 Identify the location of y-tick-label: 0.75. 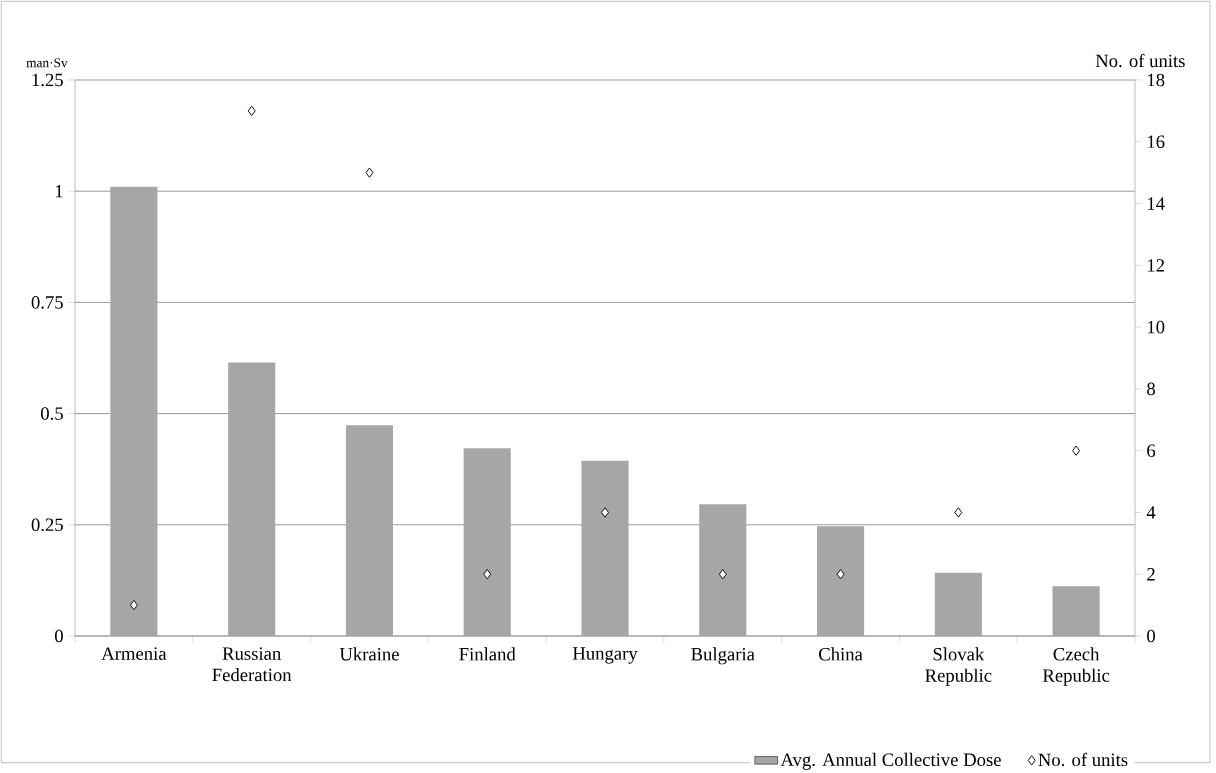
(47, 302).